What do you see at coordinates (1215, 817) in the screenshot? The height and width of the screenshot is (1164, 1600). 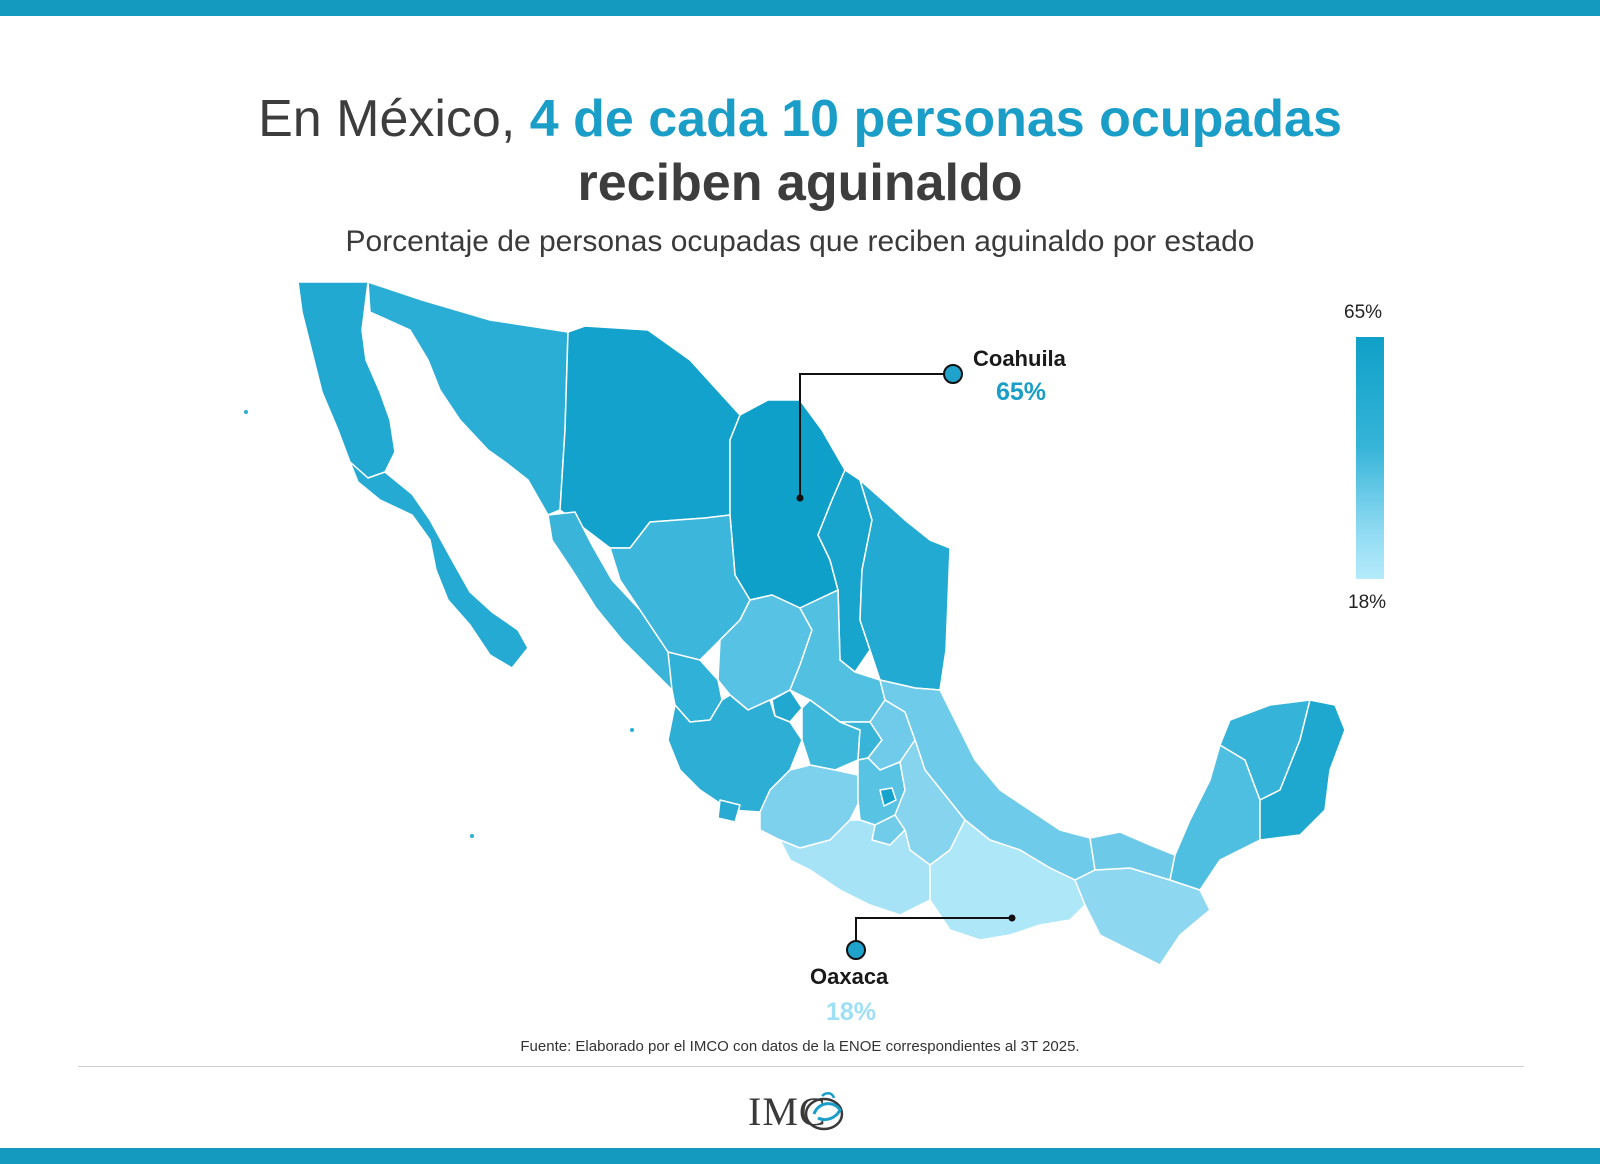 I see `state-campeche` at bounding box center [1215, 817].